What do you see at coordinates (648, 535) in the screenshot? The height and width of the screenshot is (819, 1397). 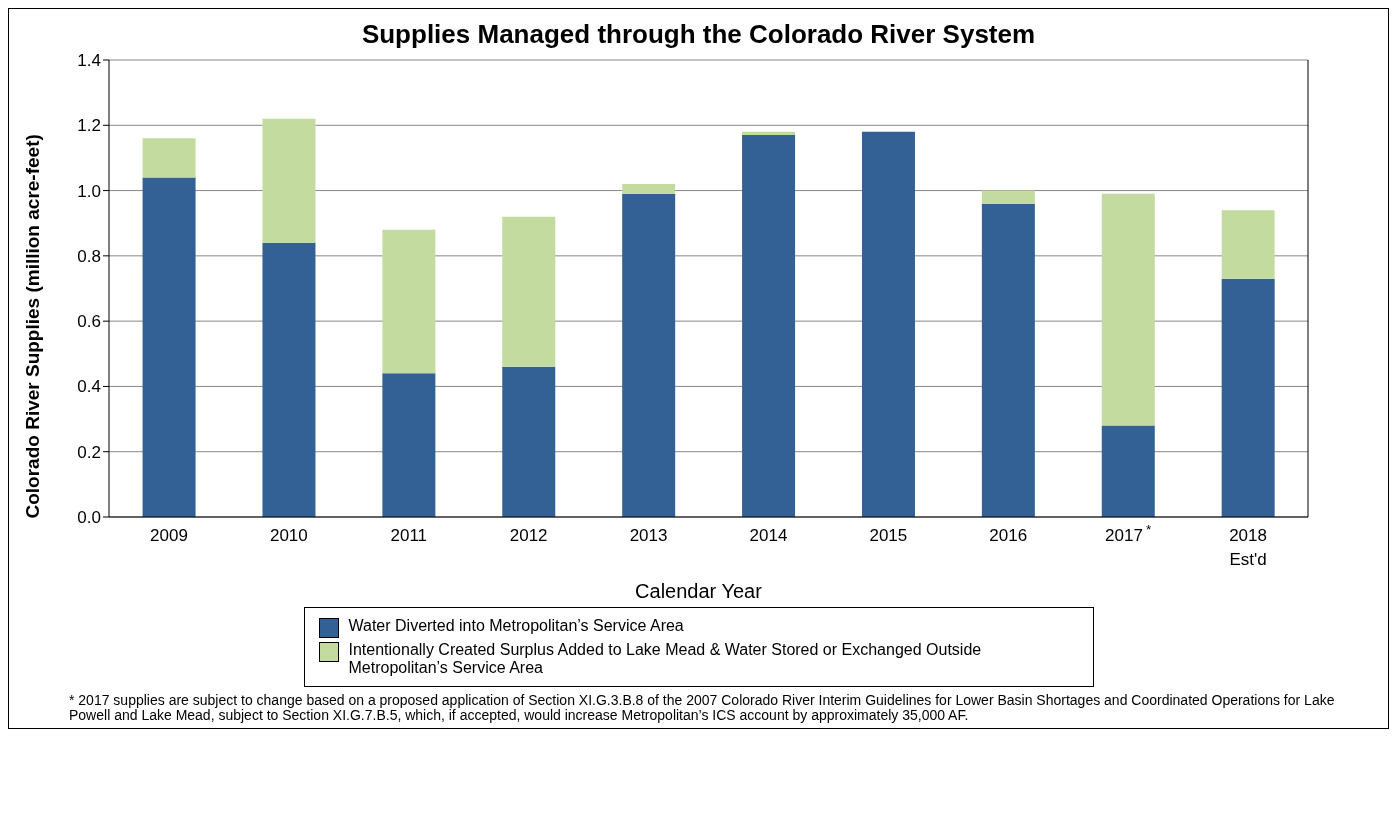 I see `x-tick-label: 2013` at bounding box center [648, 535].